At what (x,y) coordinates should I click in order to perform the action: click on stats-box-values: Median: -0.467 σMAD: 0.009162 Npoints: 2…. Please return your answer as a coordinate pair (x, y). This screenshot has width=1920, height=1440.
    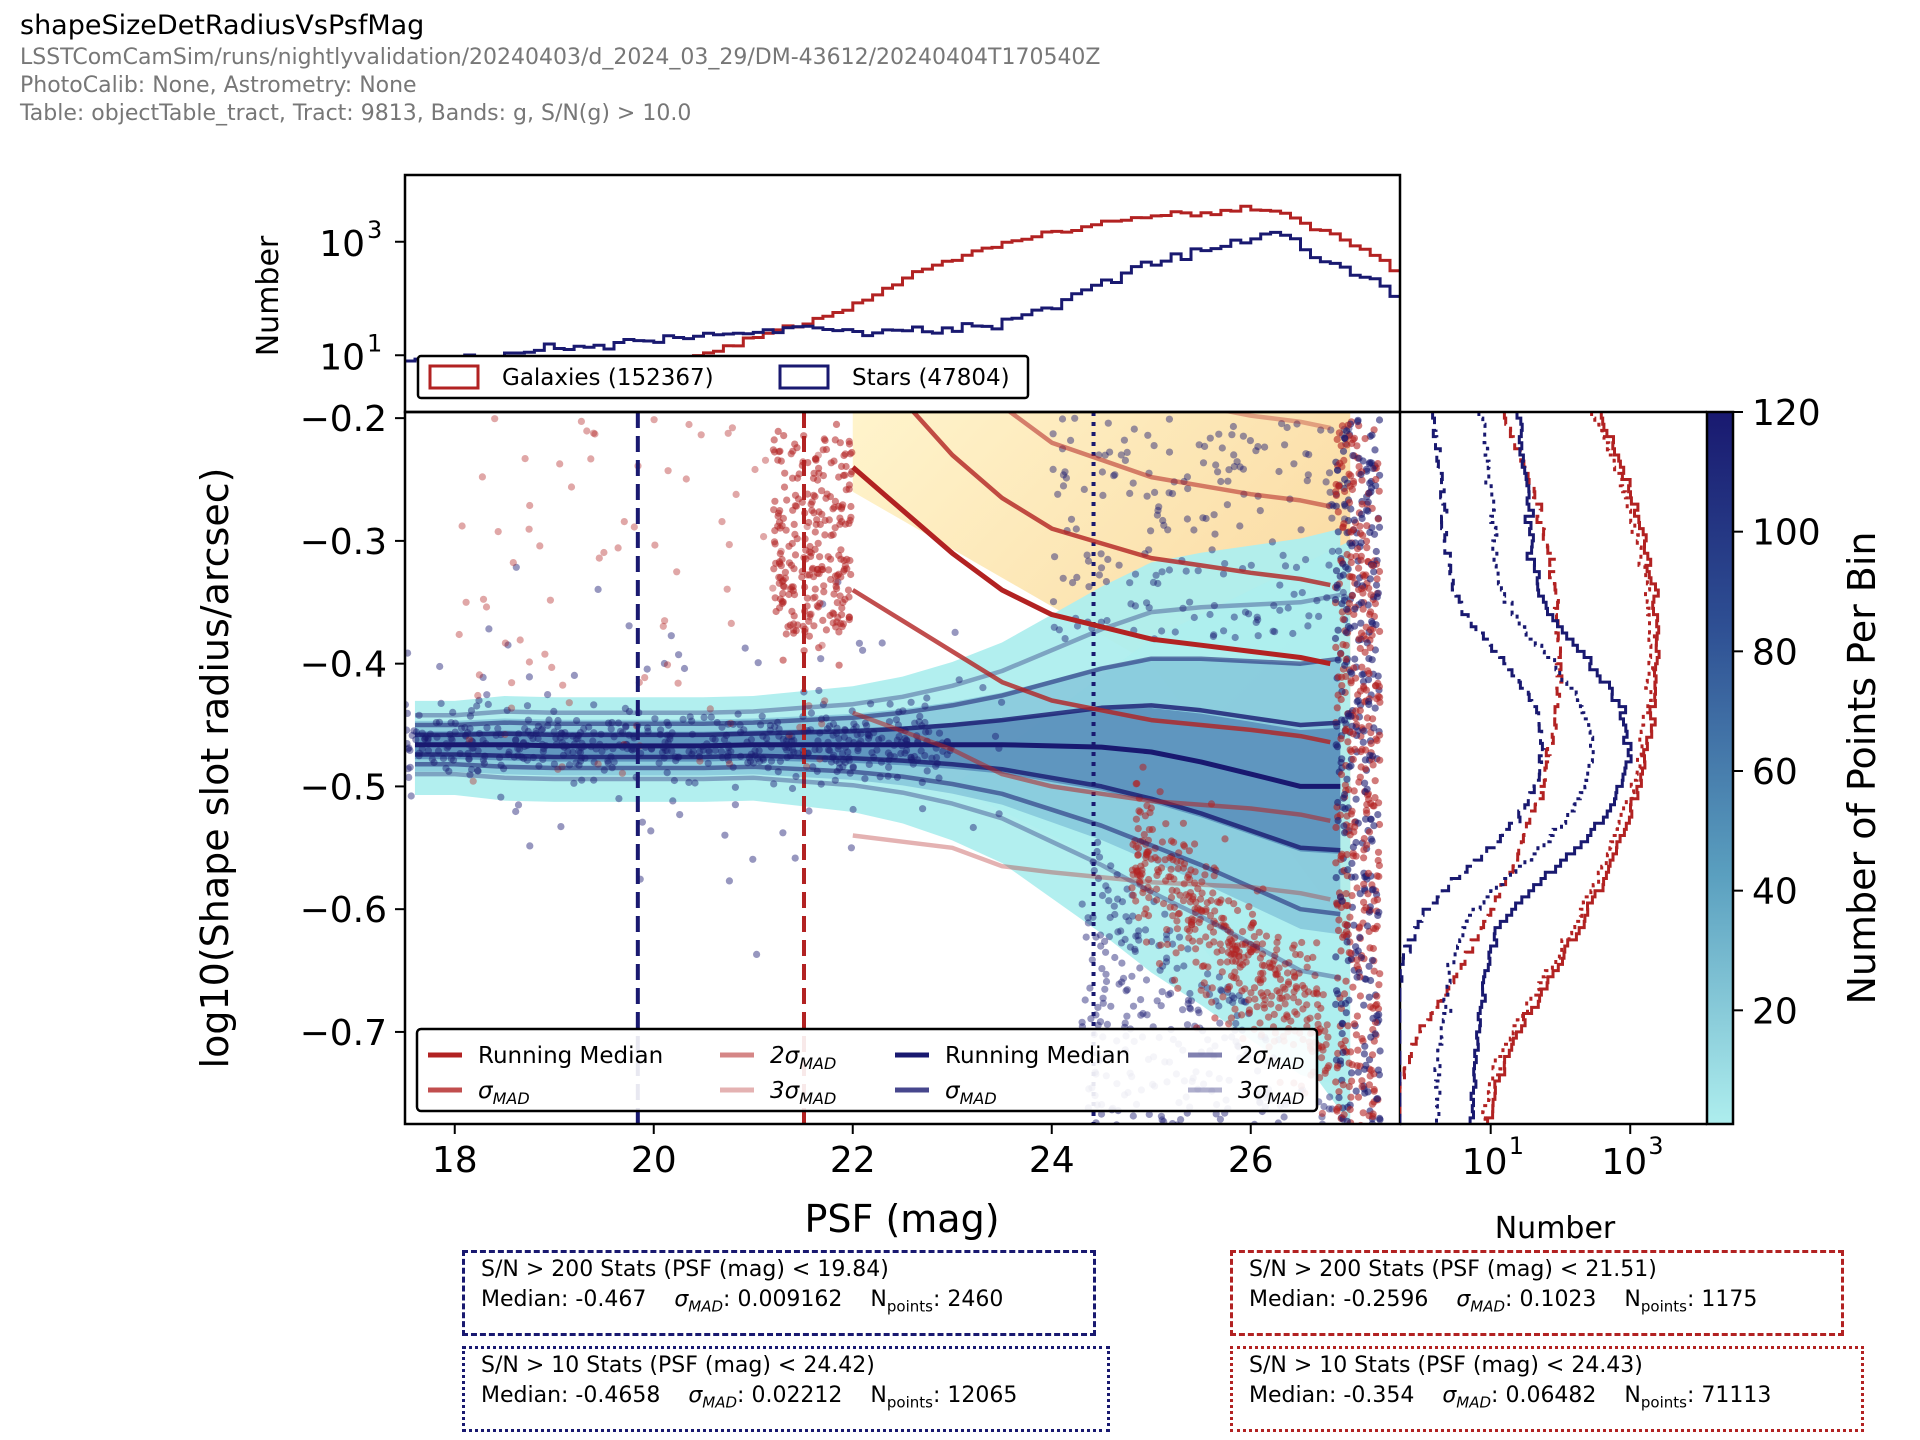
    Looking at the image, I should click on (779, 1303).